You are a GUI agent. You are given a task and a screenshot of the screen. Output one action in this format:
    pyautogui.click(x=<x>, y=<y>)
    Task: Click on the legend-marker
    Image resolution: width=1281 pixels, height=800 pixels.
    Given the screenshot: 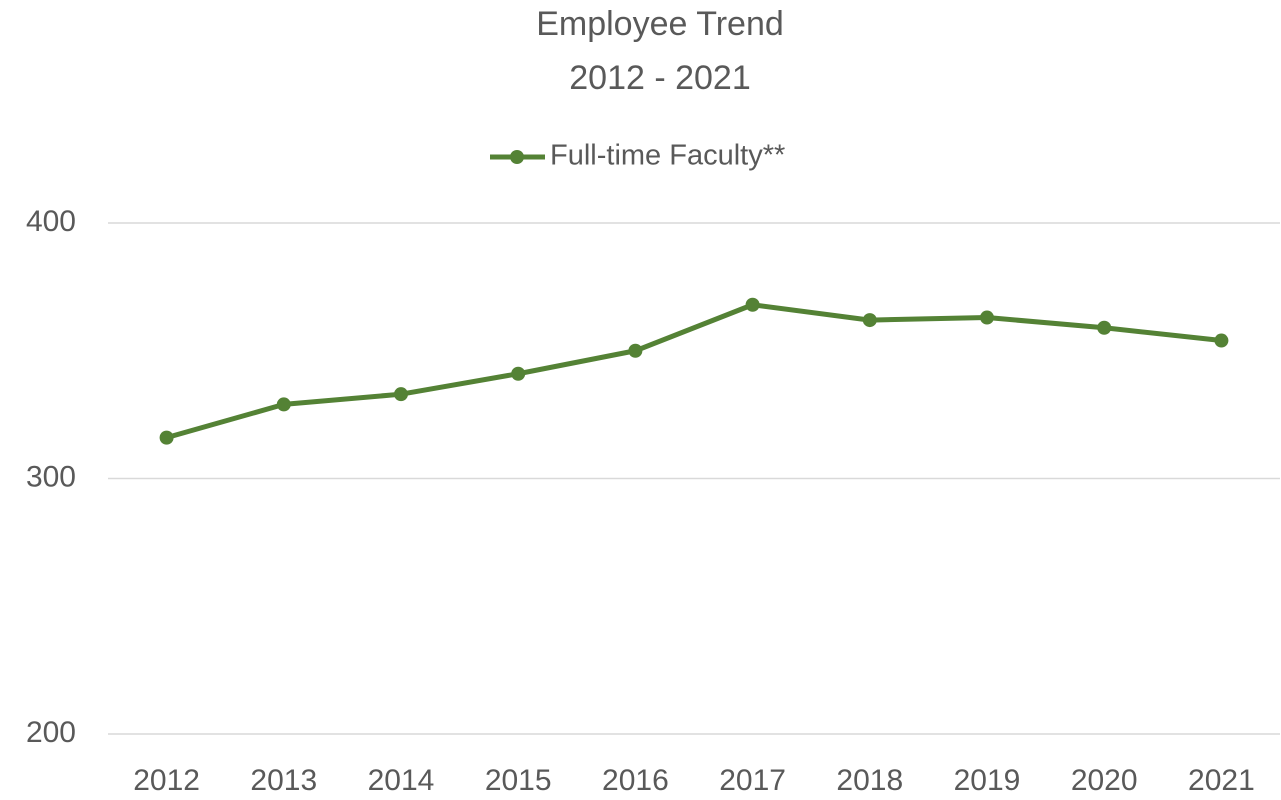 What is the action you would take?
    pyautogui.click(x=517, y=157)
    